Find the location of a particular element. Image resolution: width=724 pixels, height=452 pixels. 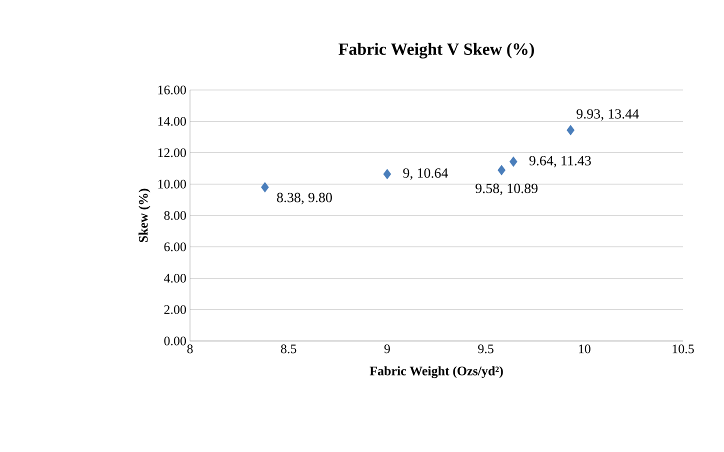

data-label: 9, 10.64 is located at coordinates (425, 174).